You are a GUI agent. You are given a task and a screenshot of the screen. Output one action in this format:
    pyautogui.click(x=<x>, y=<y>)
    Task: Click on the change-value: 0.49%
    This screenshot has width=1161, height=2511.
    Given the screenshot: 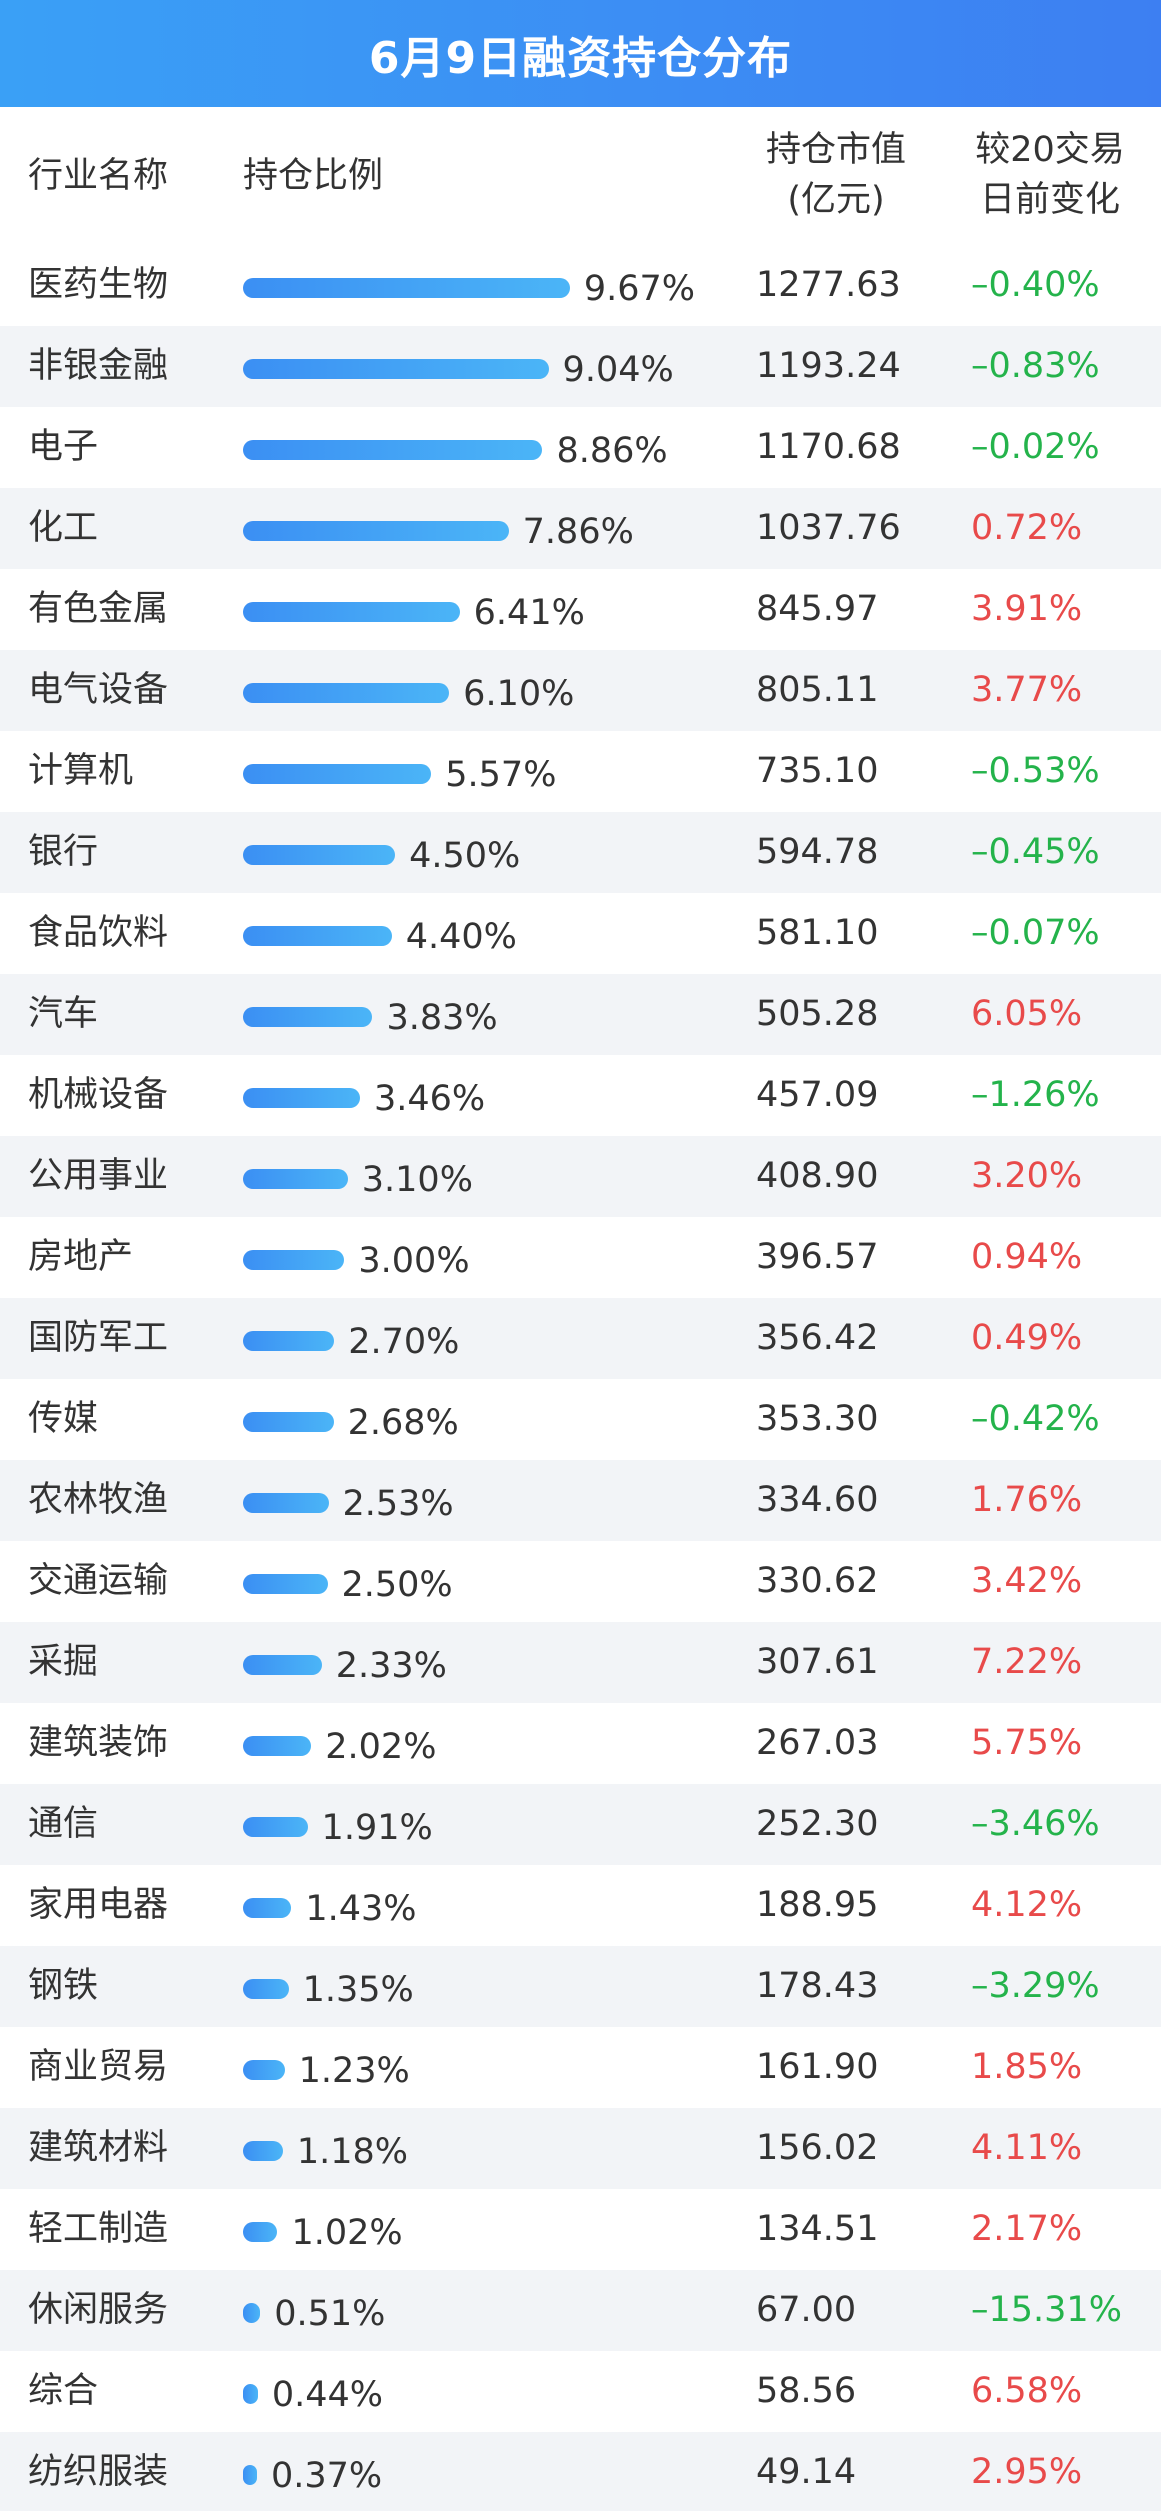 What is the action you would take?
    pyautogui.click(x=1027, y=1338)
    